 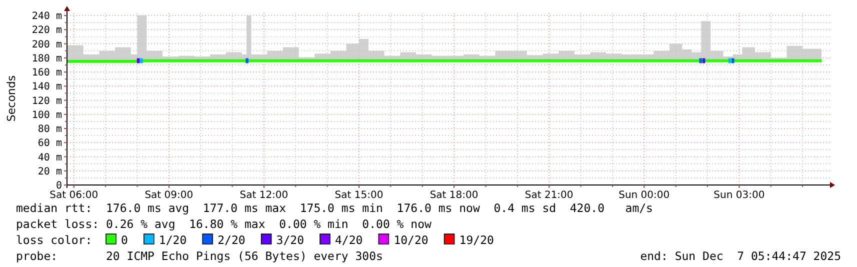 I want to click on legend-label: 1/20, so click(x=172, y=240).